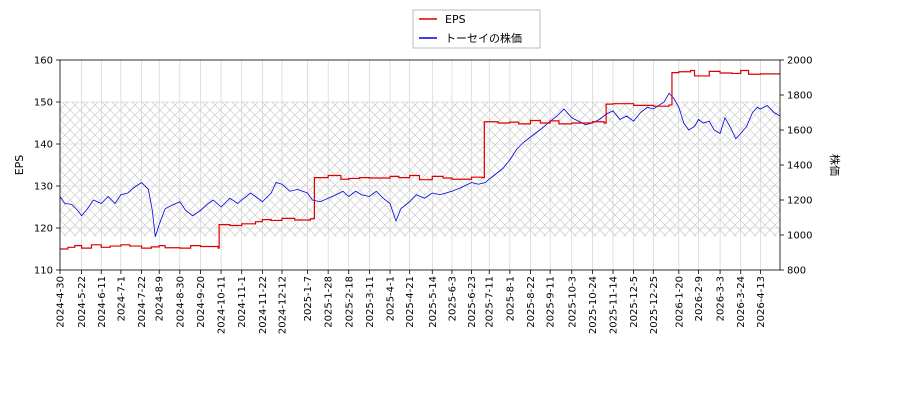 The width and height of the screenshot is (900, 400). What do you see at coordinates (483, 38) in the screenshot?
I see `legend-label-price: トーセイの株価` at bounding box center [483, 38].